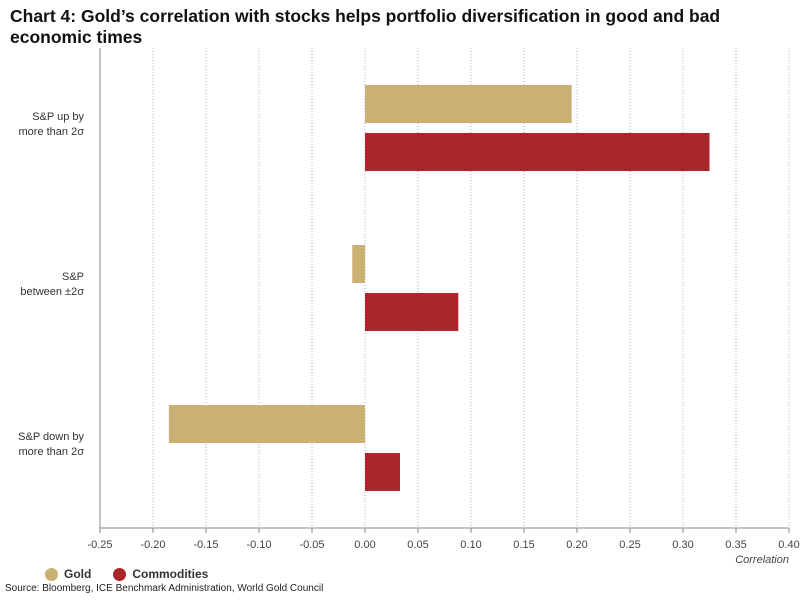 The height and width of the screenshot is (600, 800). What do you see at coordinates (311, 545) in the screenshot?
I see `x-tick-label: -0.05` at bounding box center [311, 545].